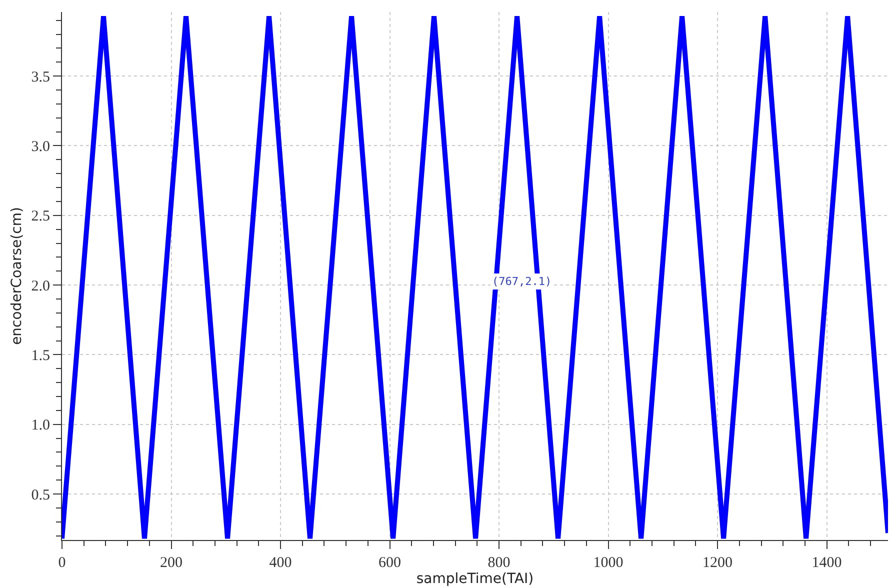 The image size is (889, 588). What do you see at coordinates (40, 77) in the screenshot?
I see `y-tick-label: 3.5` at bounding box center [40, 77].